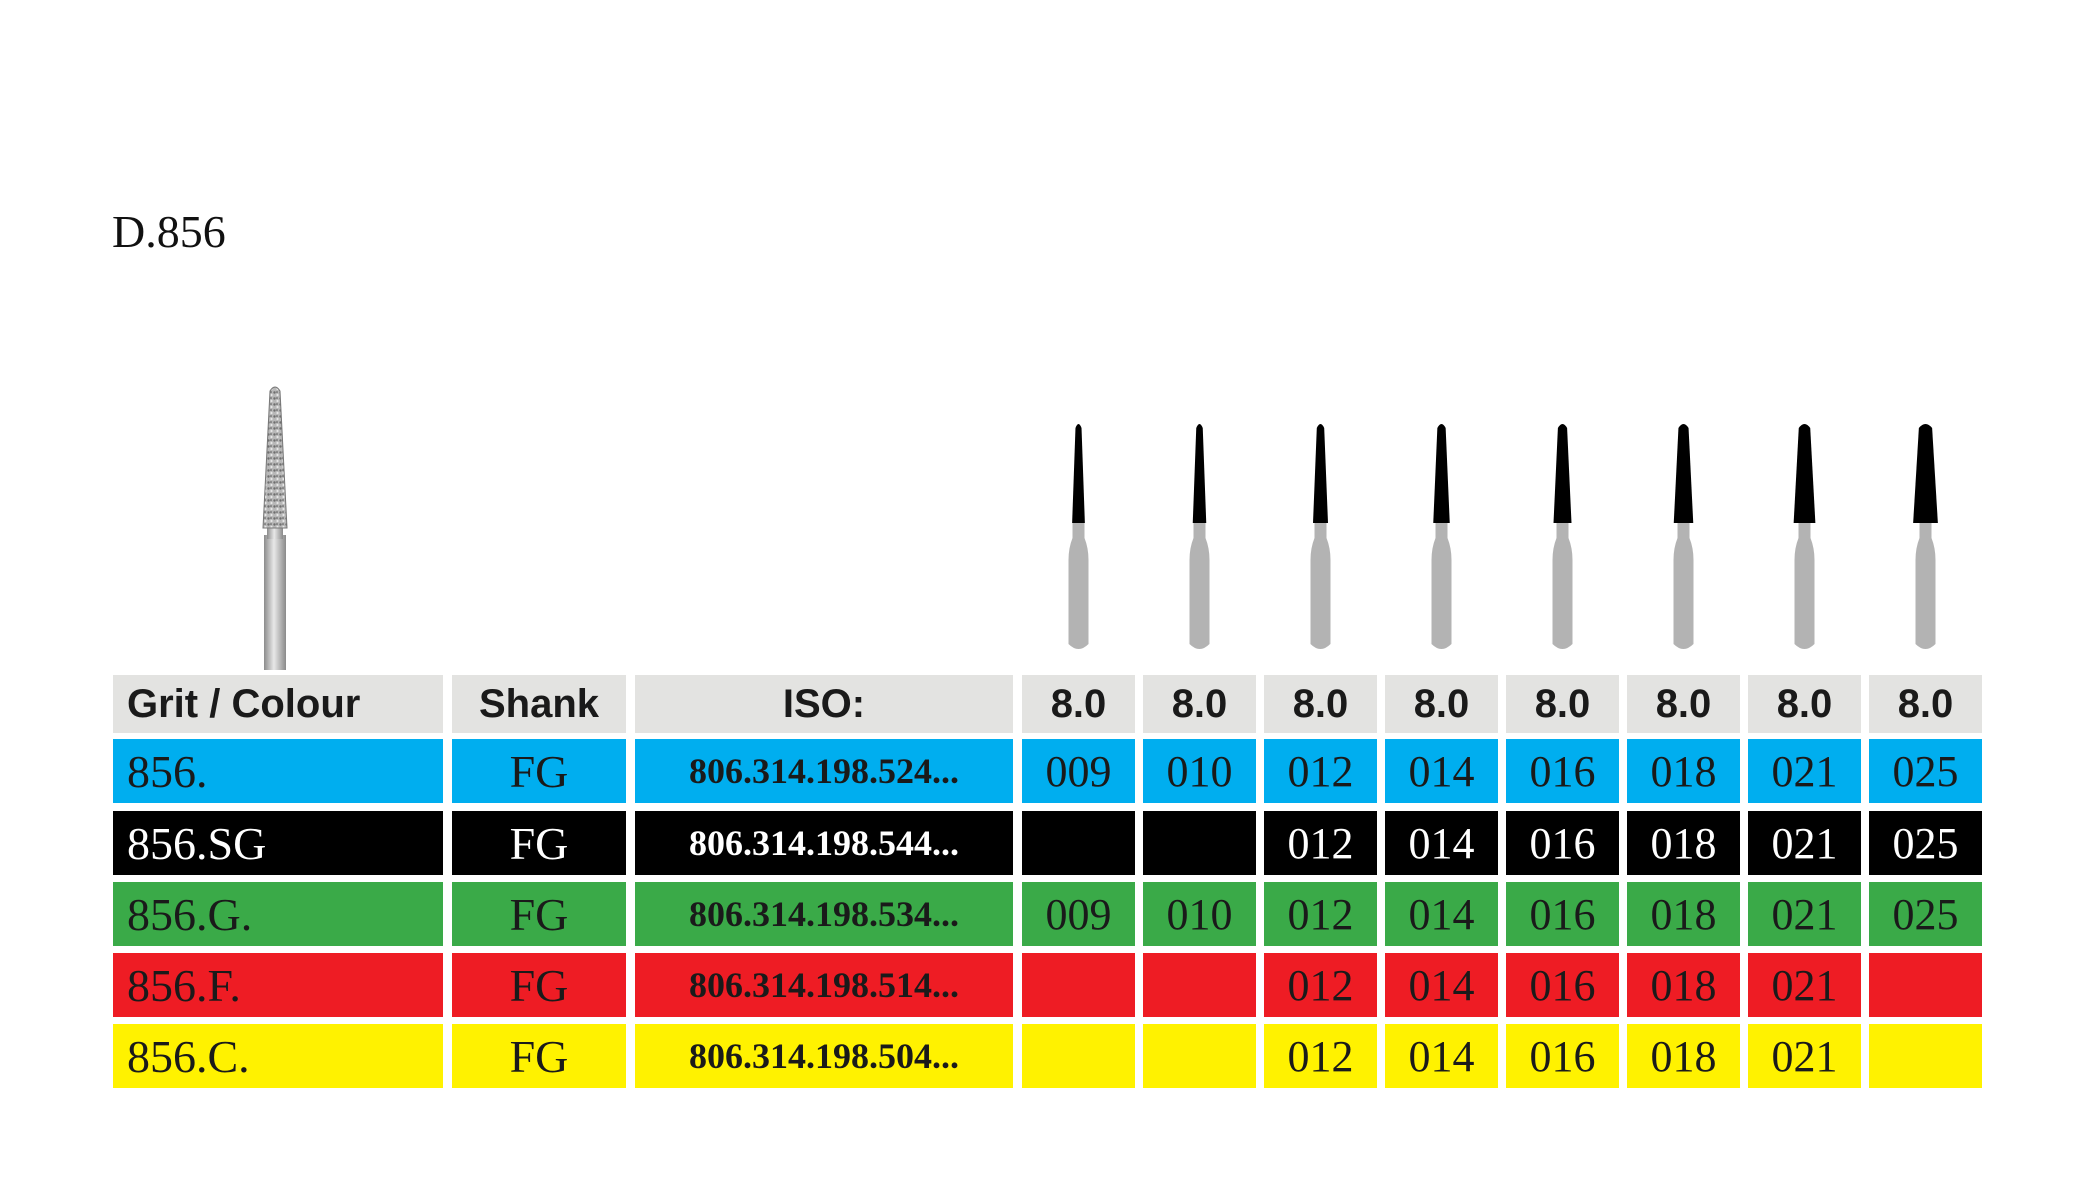 Image resolution: width=2100 pixels, height=1200 pixels. Describe the element at coordinates (278, 985) in the screenshot. I see `grit-cell: 856.F.` at that location.